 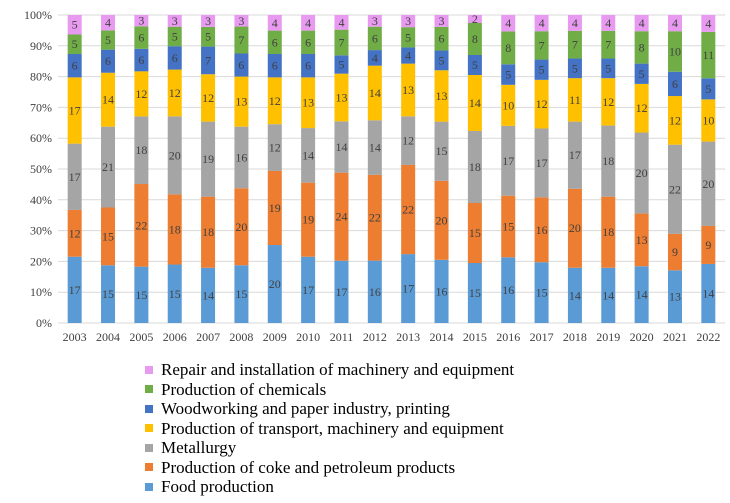 What do you see at coordinates (38, 169) in the screenshot?
I see `y-axis: 0% 10% 20% 30% 40% 50% 60% 70% 80% 90% 100%` at bounding box center [38, 169].